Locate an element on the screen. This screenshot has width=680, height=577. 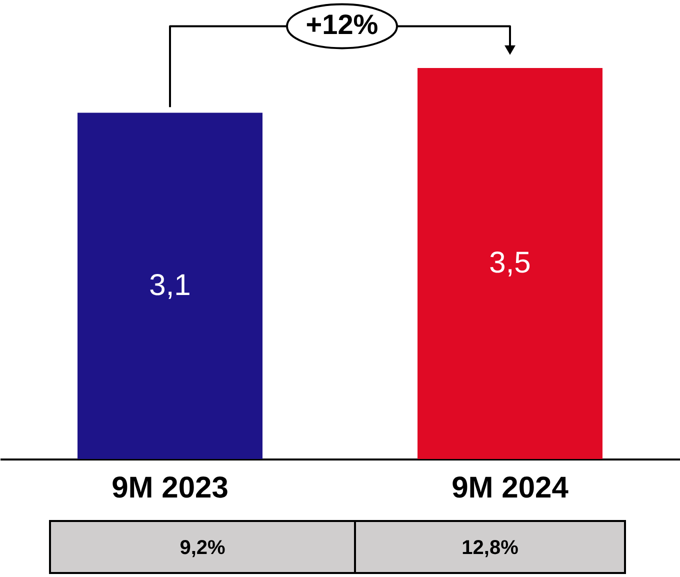
data-label: 3,5 is located at coordinates (510, 263).